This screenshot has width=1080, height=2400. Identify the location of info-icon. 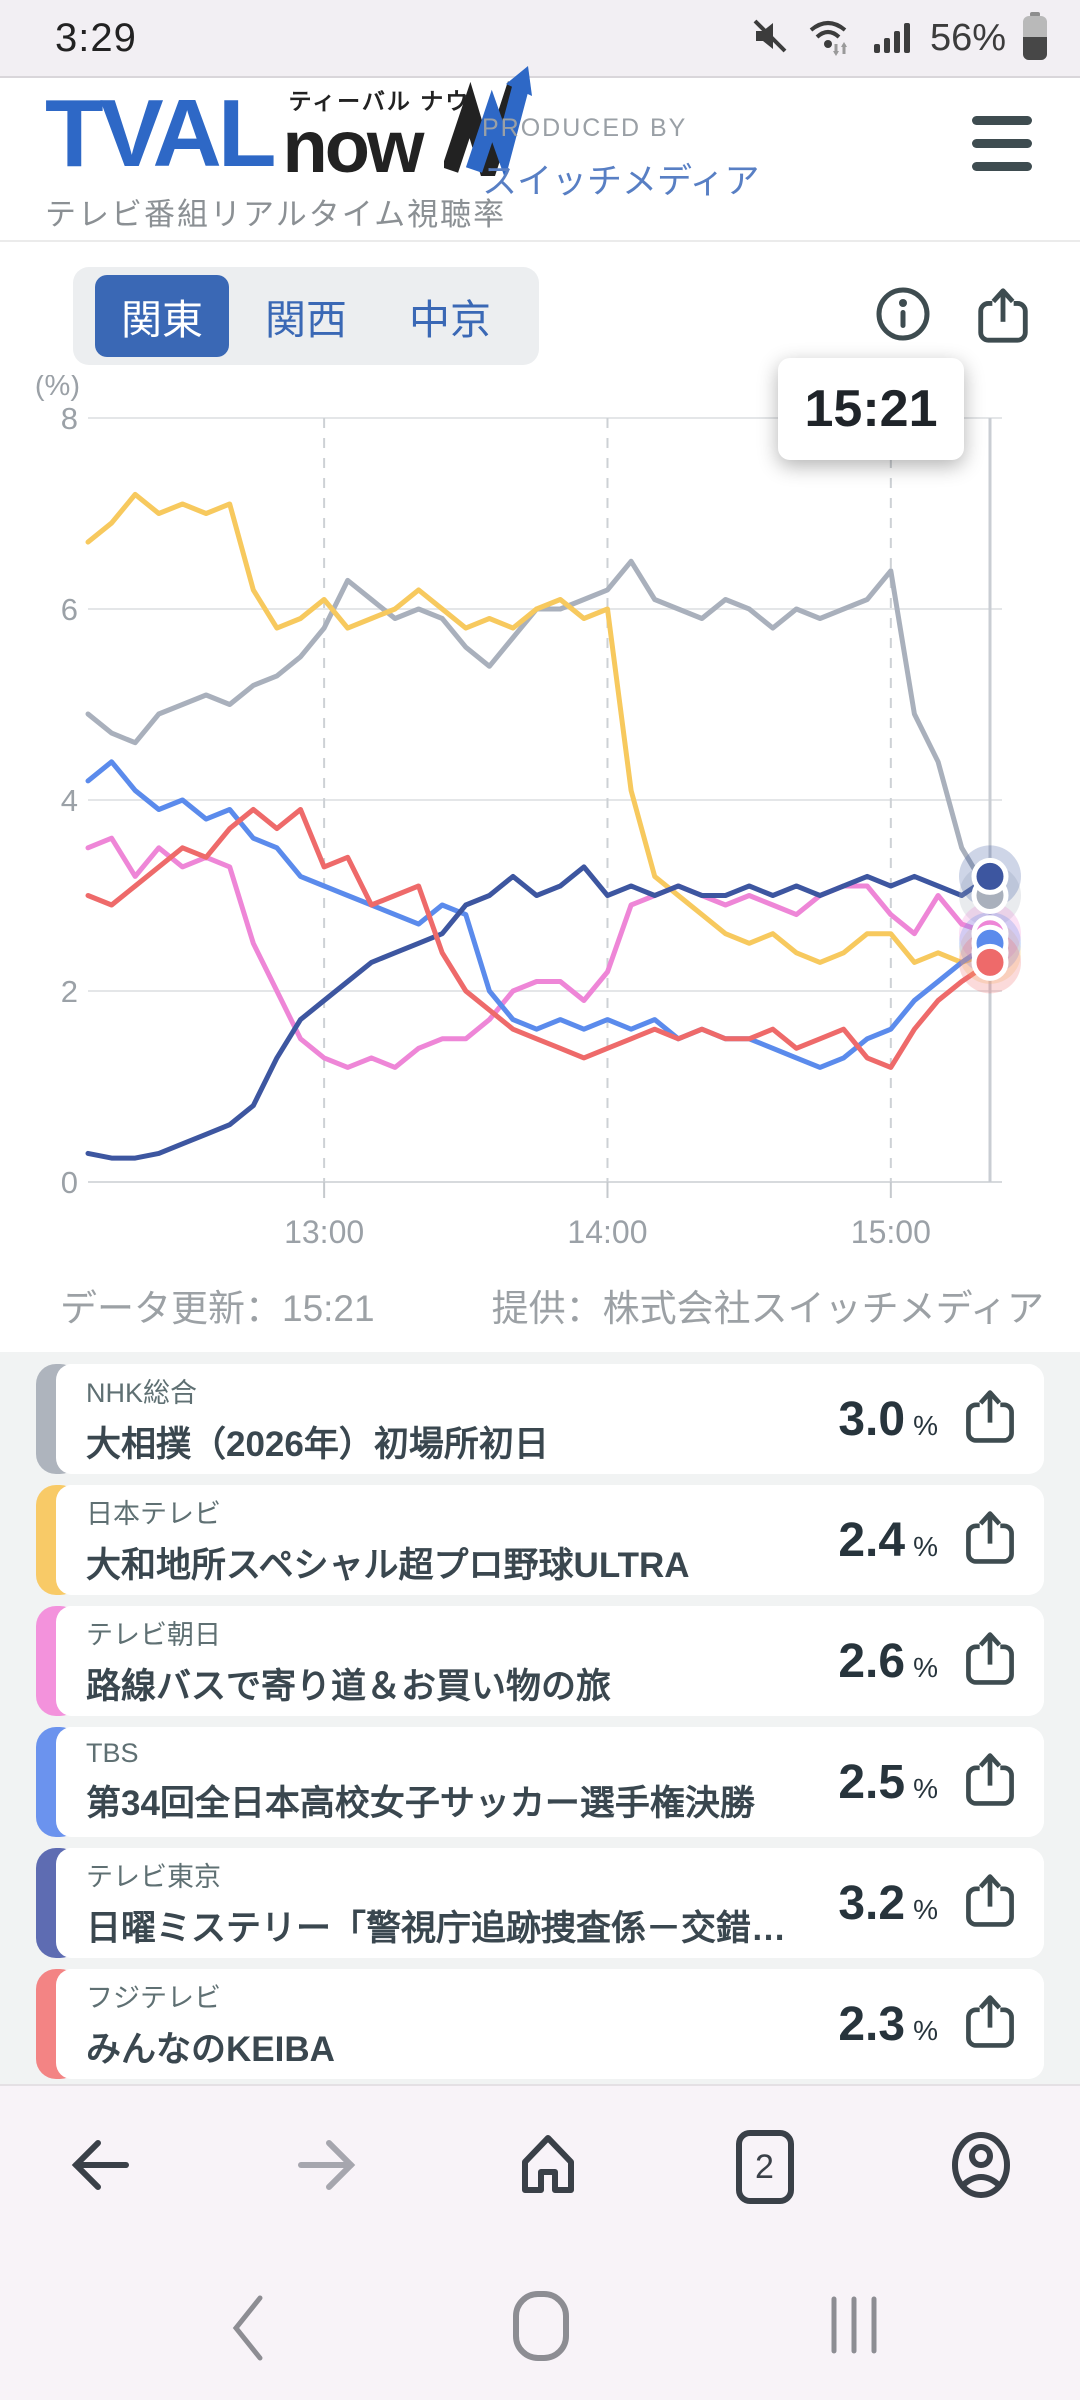
(903, 318).